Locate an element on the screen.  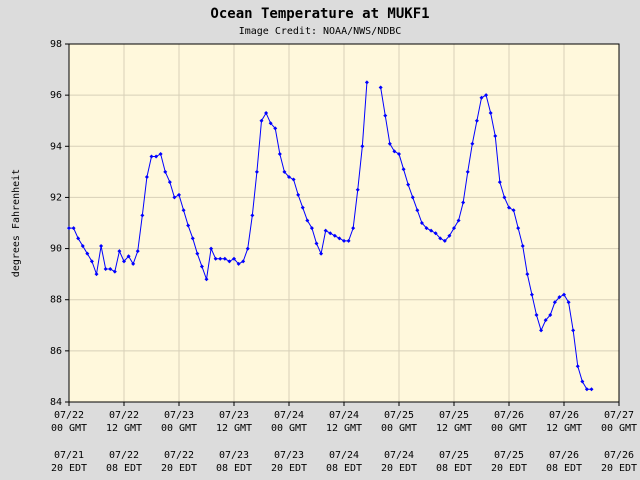
y-axis-label: degrees Fahrenheit is located at coordinates (16, 223).